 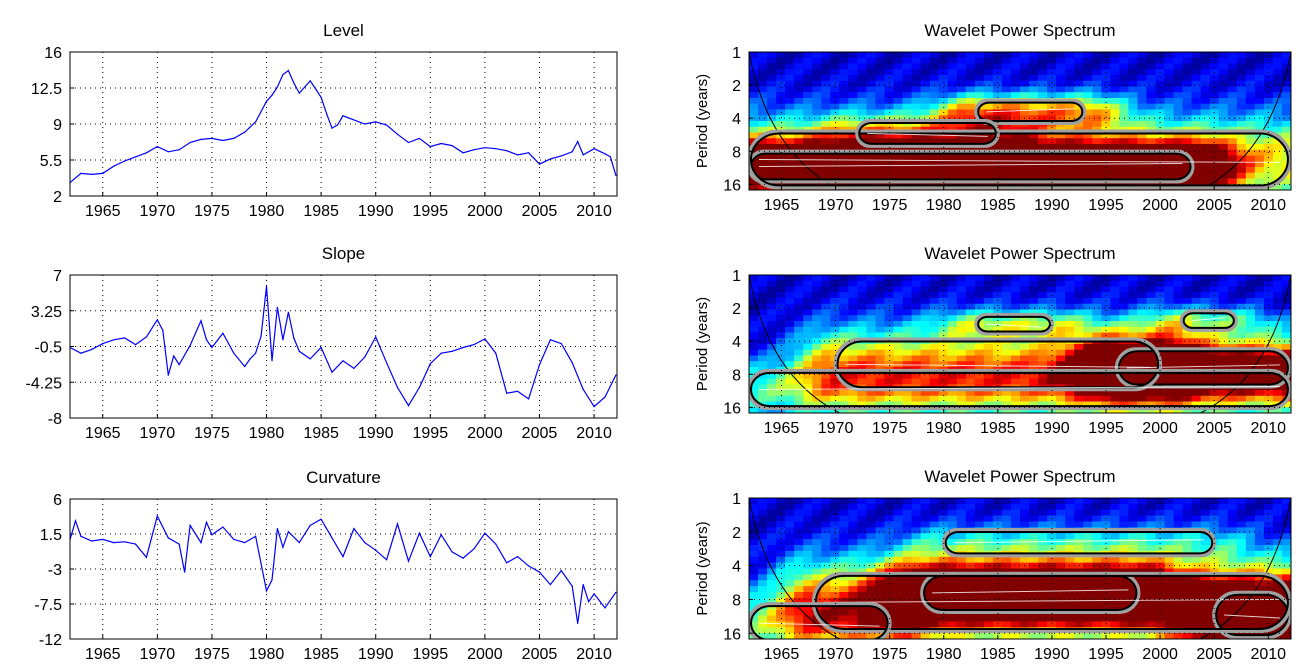 I want to click on significance-contour-gray, so click(x=1014, y=324).